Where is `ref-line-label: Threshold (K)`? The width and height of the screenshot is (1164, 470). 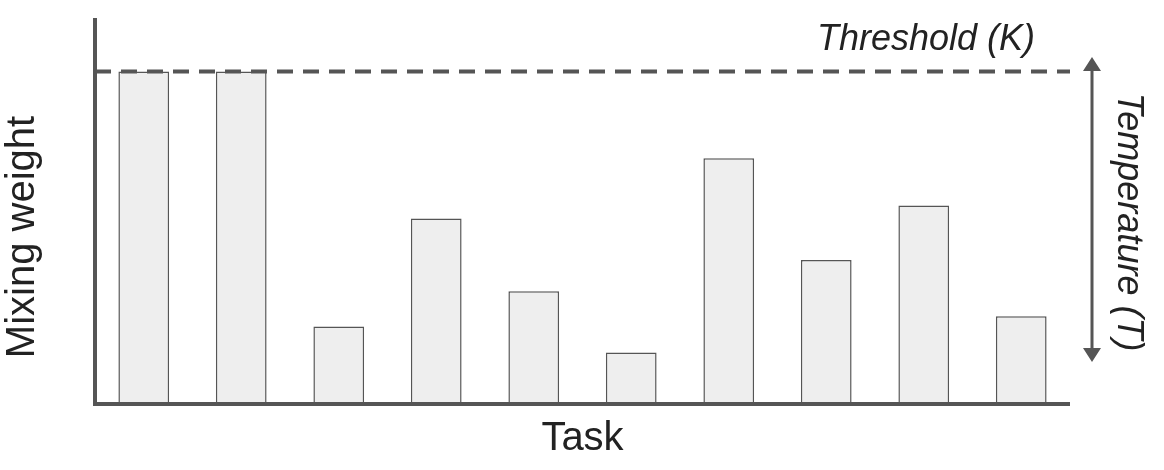
ref-line-label: Threshold (K) is located at coordinates (925, 37).